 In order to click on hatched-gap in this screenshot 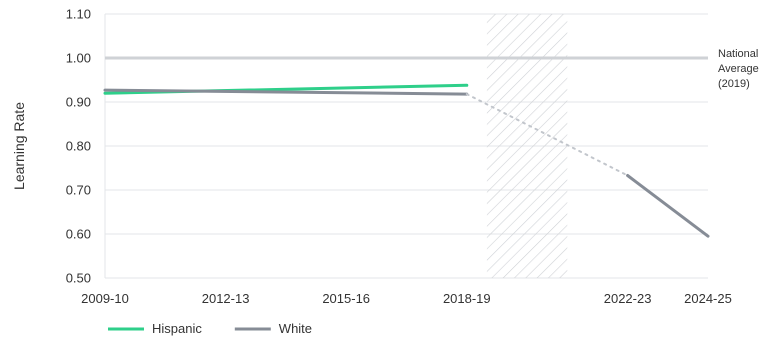, I will do `click(527, 146)`.